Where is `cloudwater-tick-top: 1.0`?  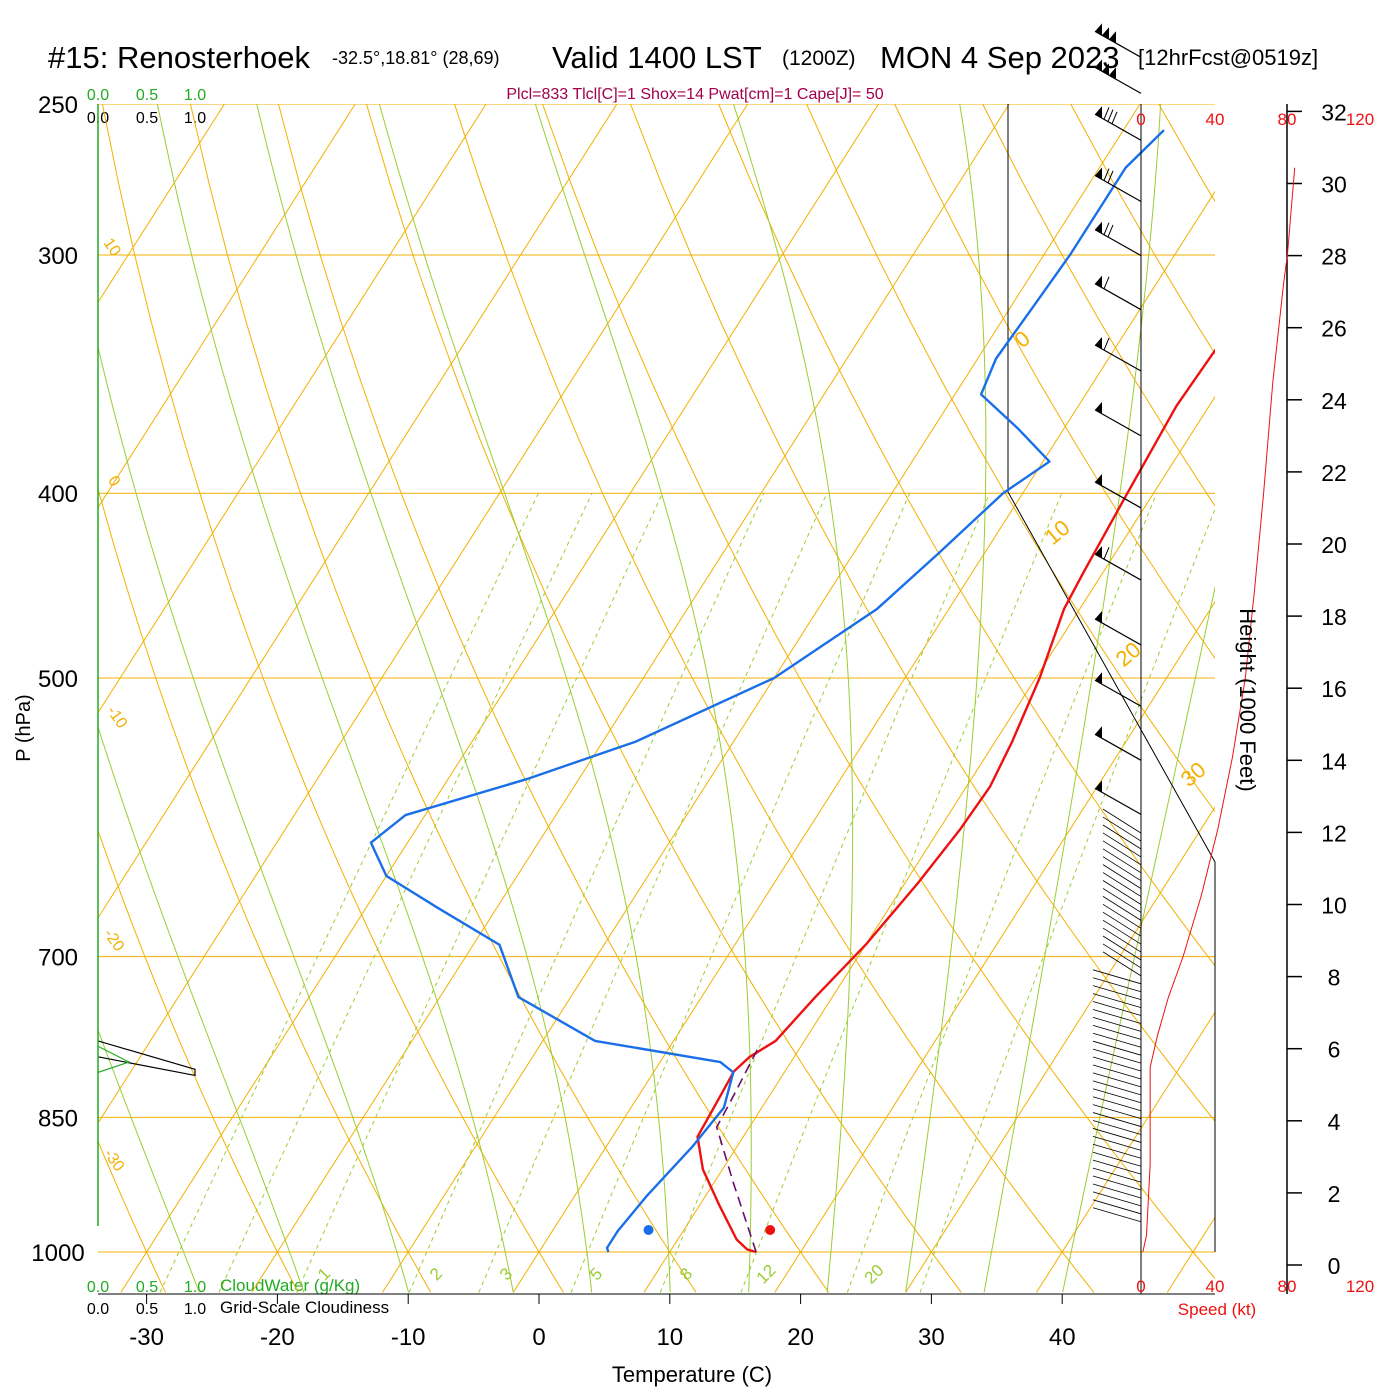 cloudwater-tick-top: 1.0 is located at coordinates (195, 95).